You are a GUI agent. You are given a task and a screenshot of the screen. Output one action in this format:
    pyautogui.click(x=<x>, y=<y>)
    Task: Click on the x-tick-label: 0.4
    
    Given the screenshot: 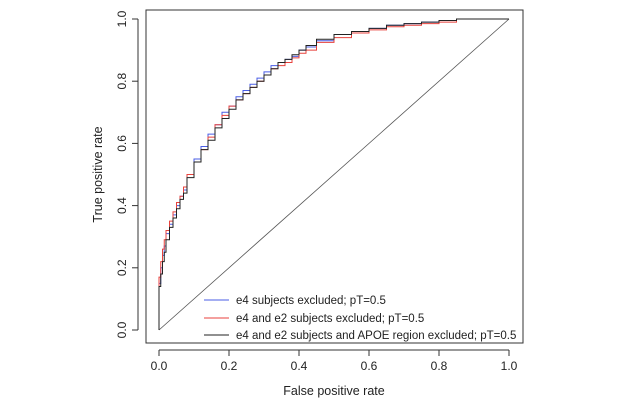 What is the action you would take?
    pyautogui.click(x=299, y=366)
    